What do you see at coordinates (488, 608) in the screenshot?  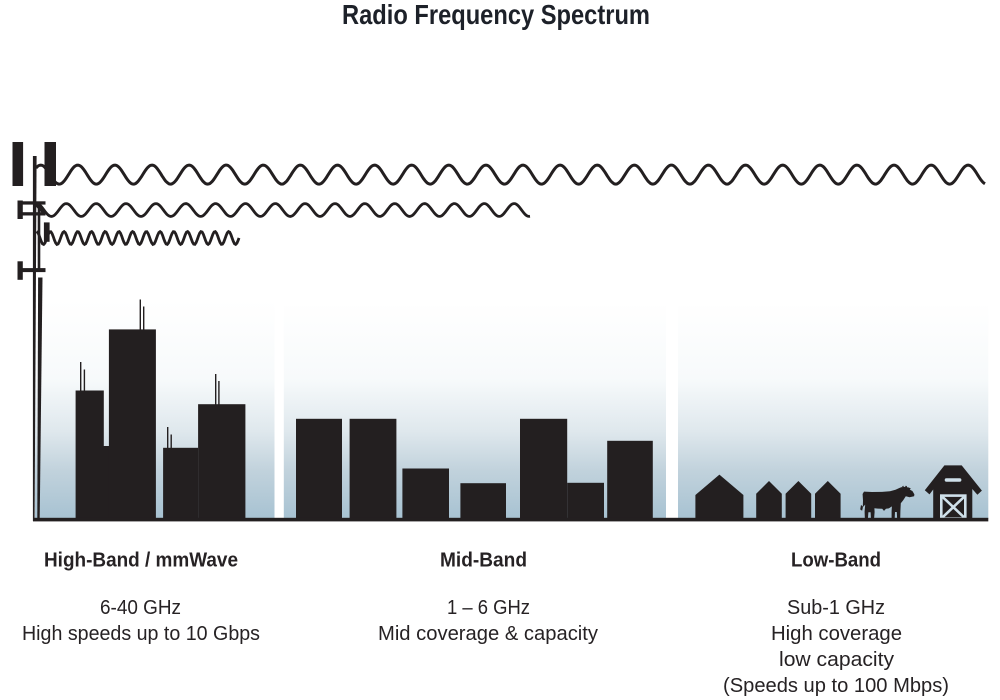 I see `svg-text: 1 – 6 GHz` at bounding box center [488, 608].